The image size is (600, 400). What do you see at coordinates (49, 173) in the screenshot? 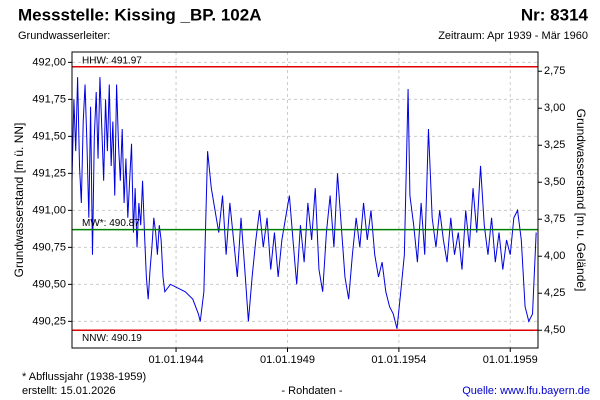
I see `y-tick-label: 491,25` at bounding box center [49, 173].